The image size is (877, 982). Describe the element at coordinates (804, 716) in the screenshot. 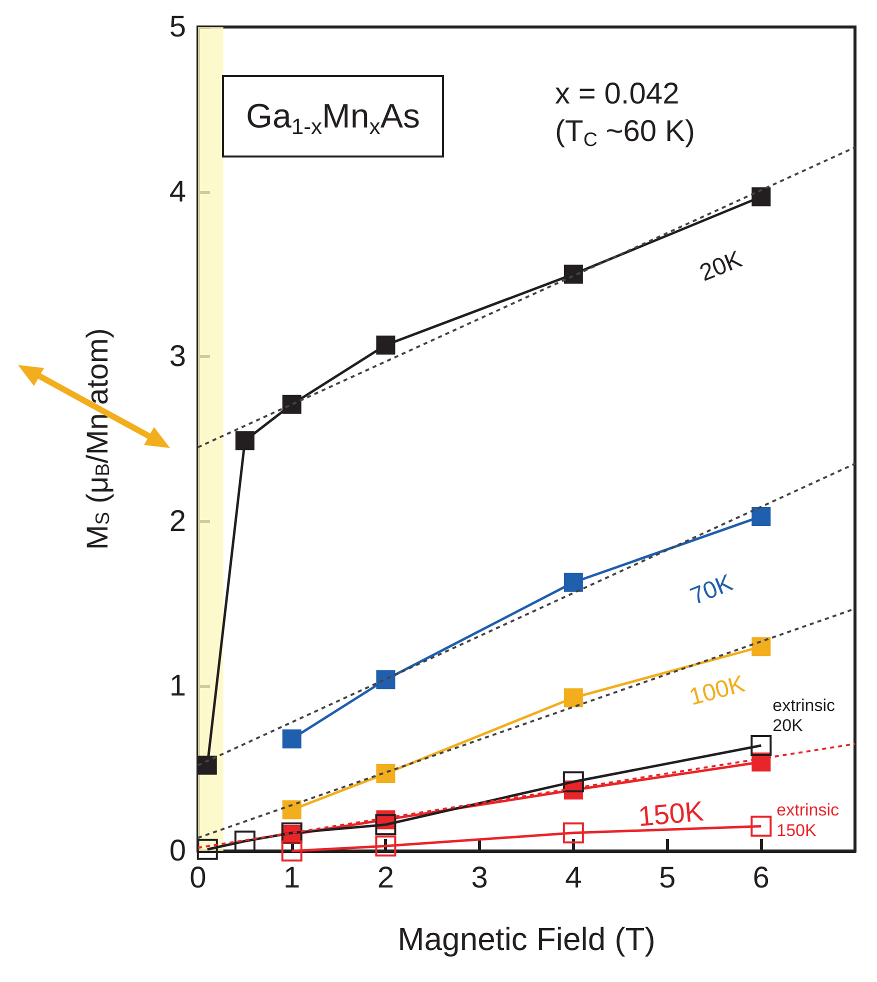

I see `series-label: extrinsic 20K` at that location.